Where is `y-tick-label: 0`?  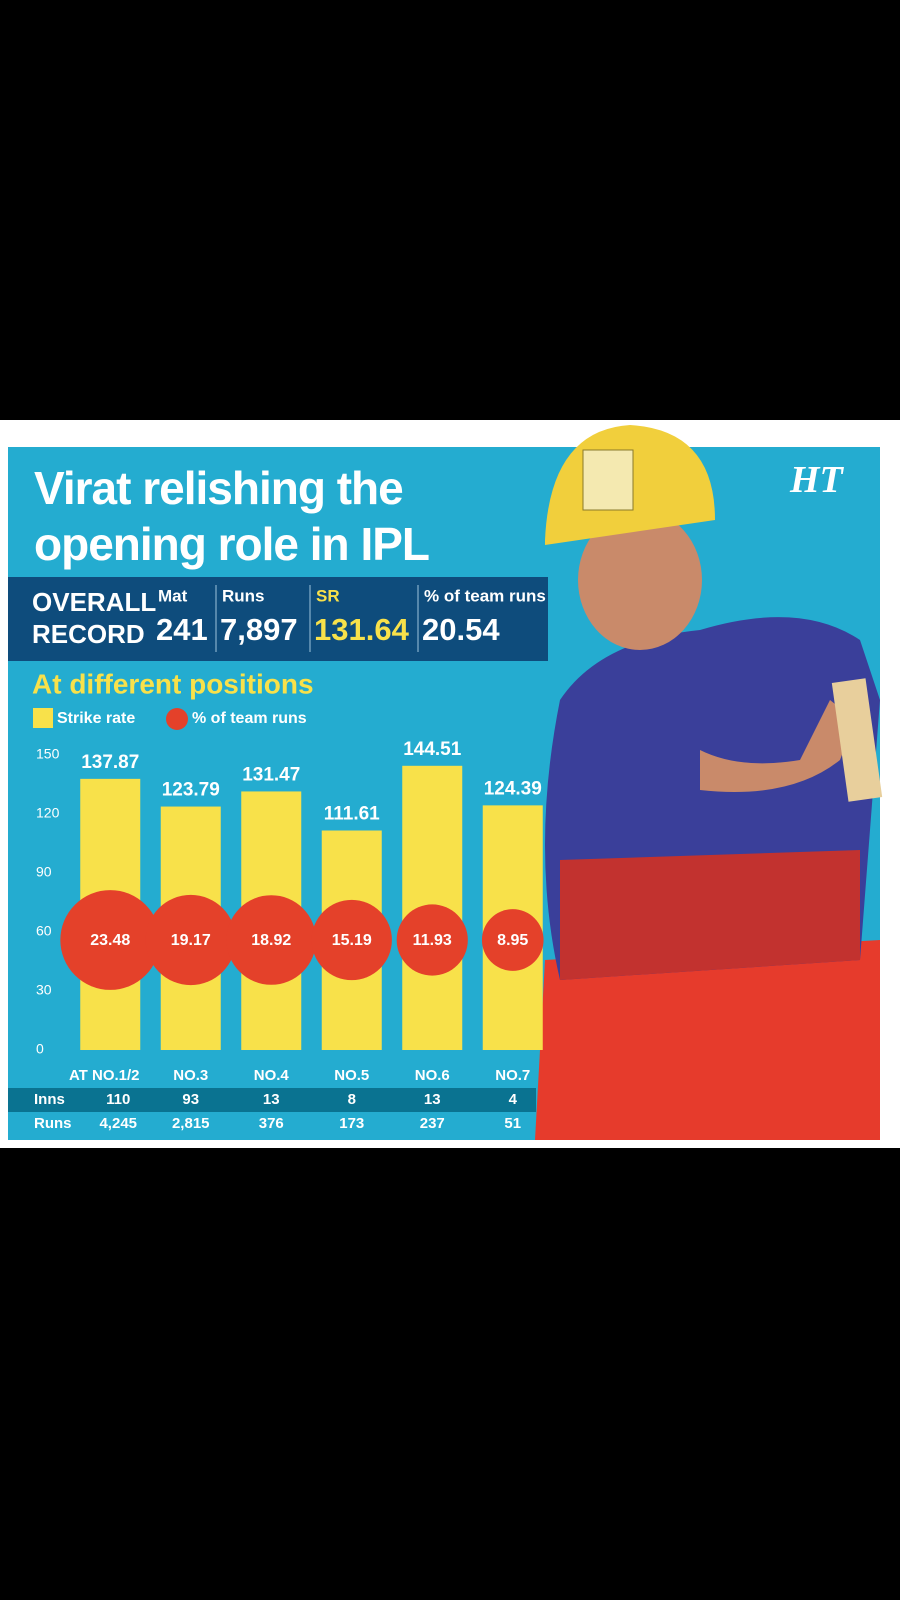
y-tick-label: 0 is located at coordinates (40, 1049).